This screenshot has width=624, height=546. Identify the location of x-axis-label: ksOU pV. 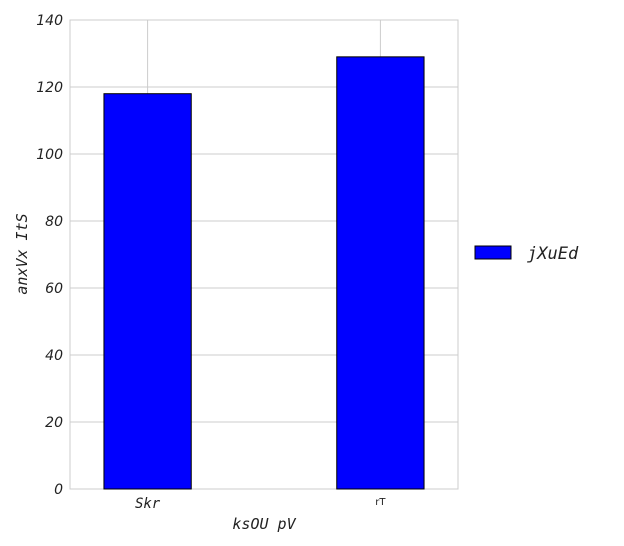
(264, 524).